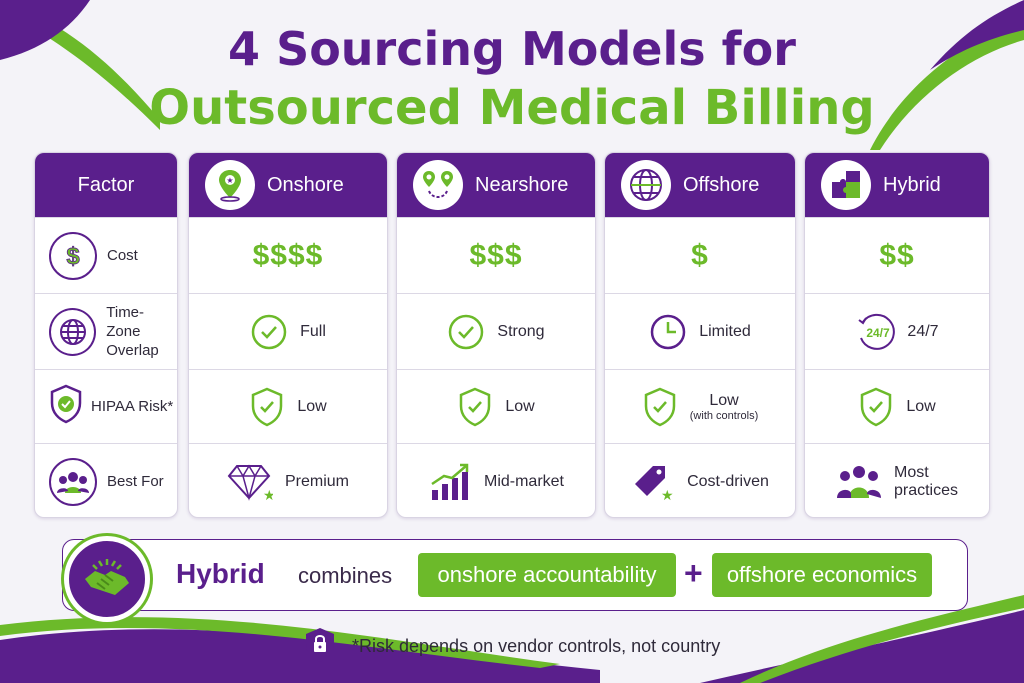  What do you see at coordinates (106, 480) in the screenshot?
I see `factor-row-best-for: Best For` at bounding box center [106, 480].